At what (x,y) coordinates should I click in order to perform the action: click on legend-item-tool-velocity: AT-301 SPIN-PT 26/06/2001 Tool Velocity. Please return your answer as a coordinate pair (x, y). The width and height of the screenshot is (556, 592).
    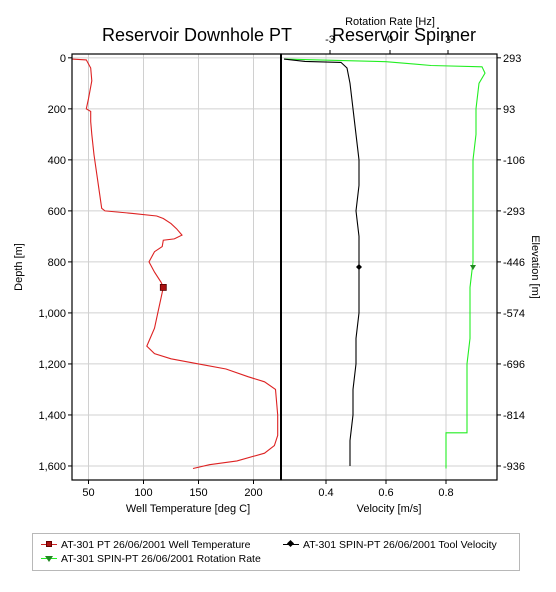
    Looking at the image, I should click on (390, 545).